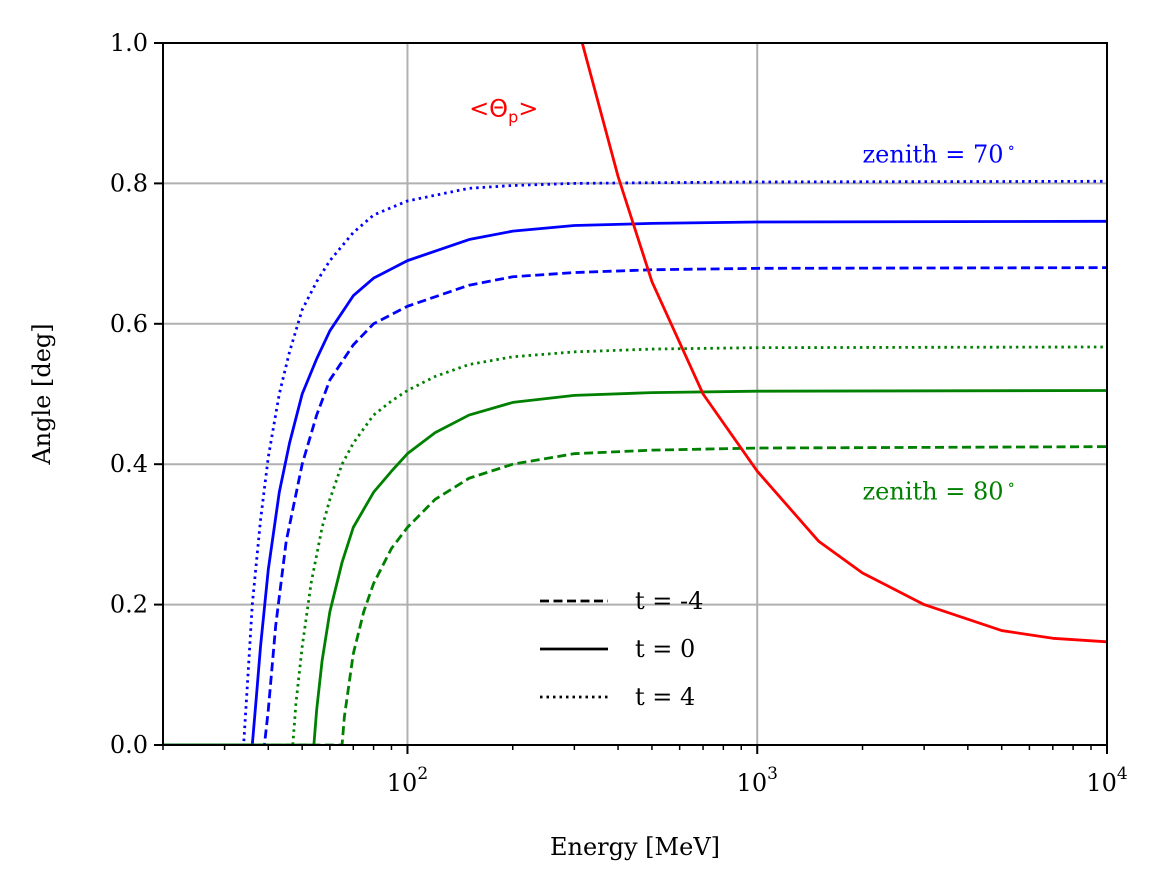 The width and height of the screenshot is (1166, 890). Describe the element at coordinates (503, 111) in the screenshot. I see `theta-p-label: <Θp>` at that location.